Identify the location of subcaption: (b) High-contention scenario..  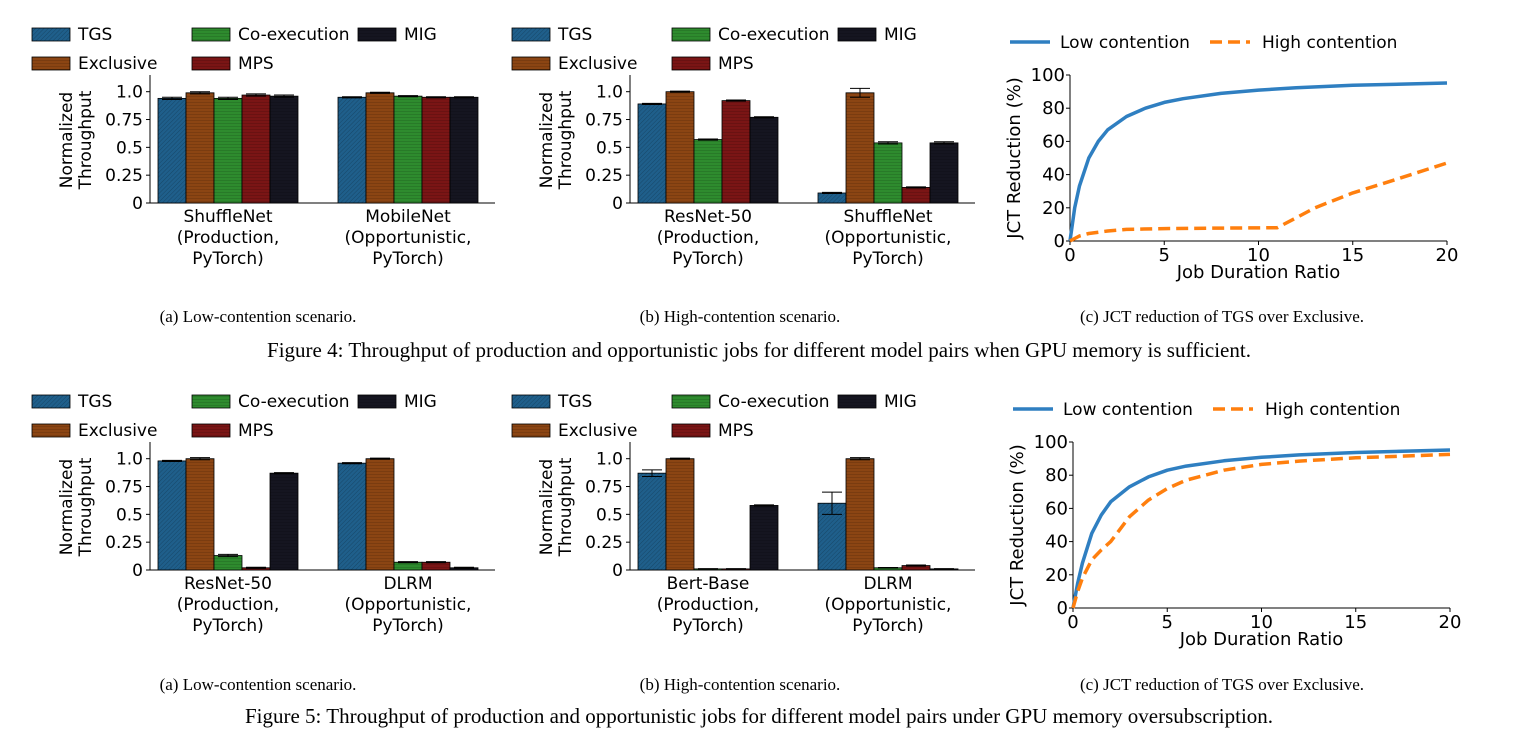
(740, 684).